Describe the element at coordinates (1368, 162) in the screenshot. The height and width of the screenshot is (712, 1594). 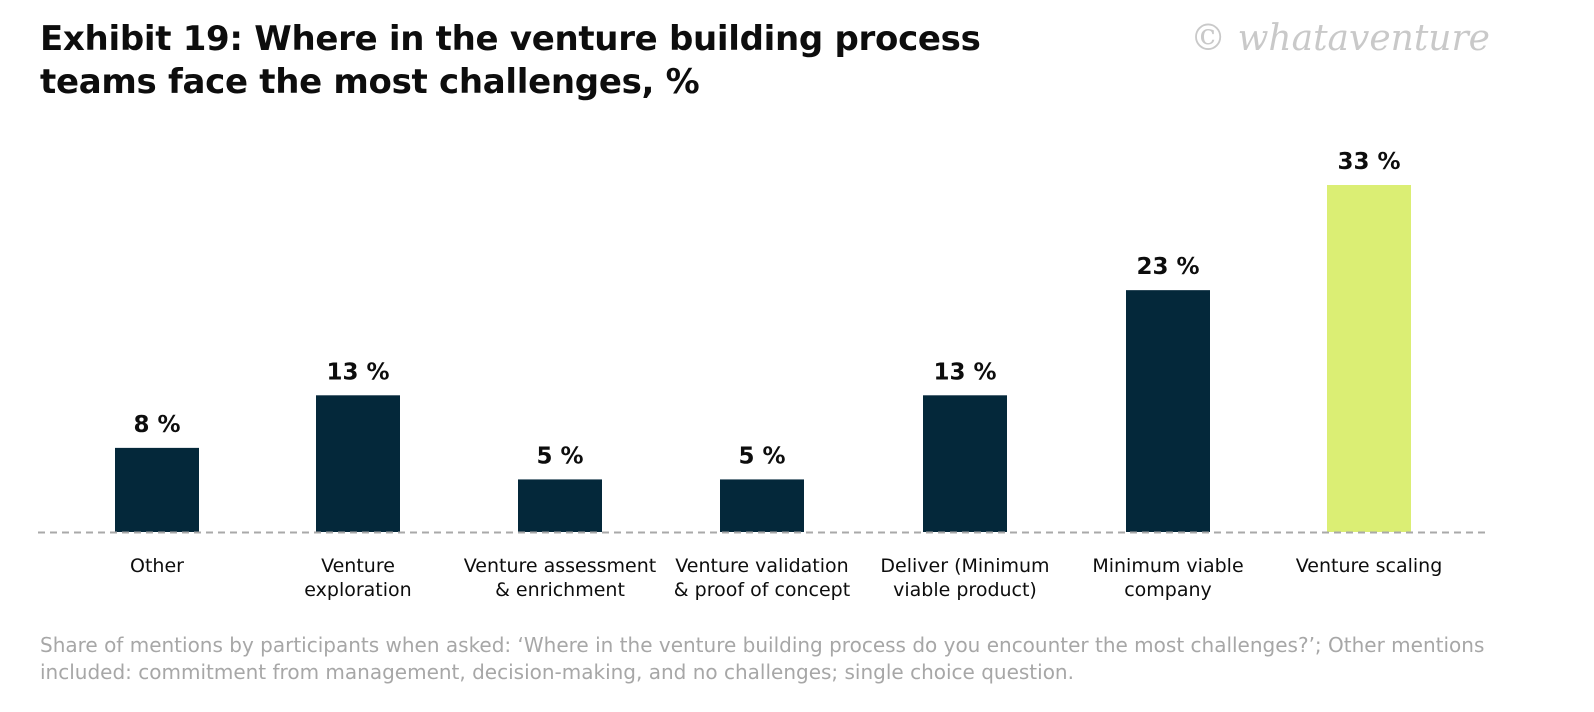
I see `value-label-6: 33 %` at that location.